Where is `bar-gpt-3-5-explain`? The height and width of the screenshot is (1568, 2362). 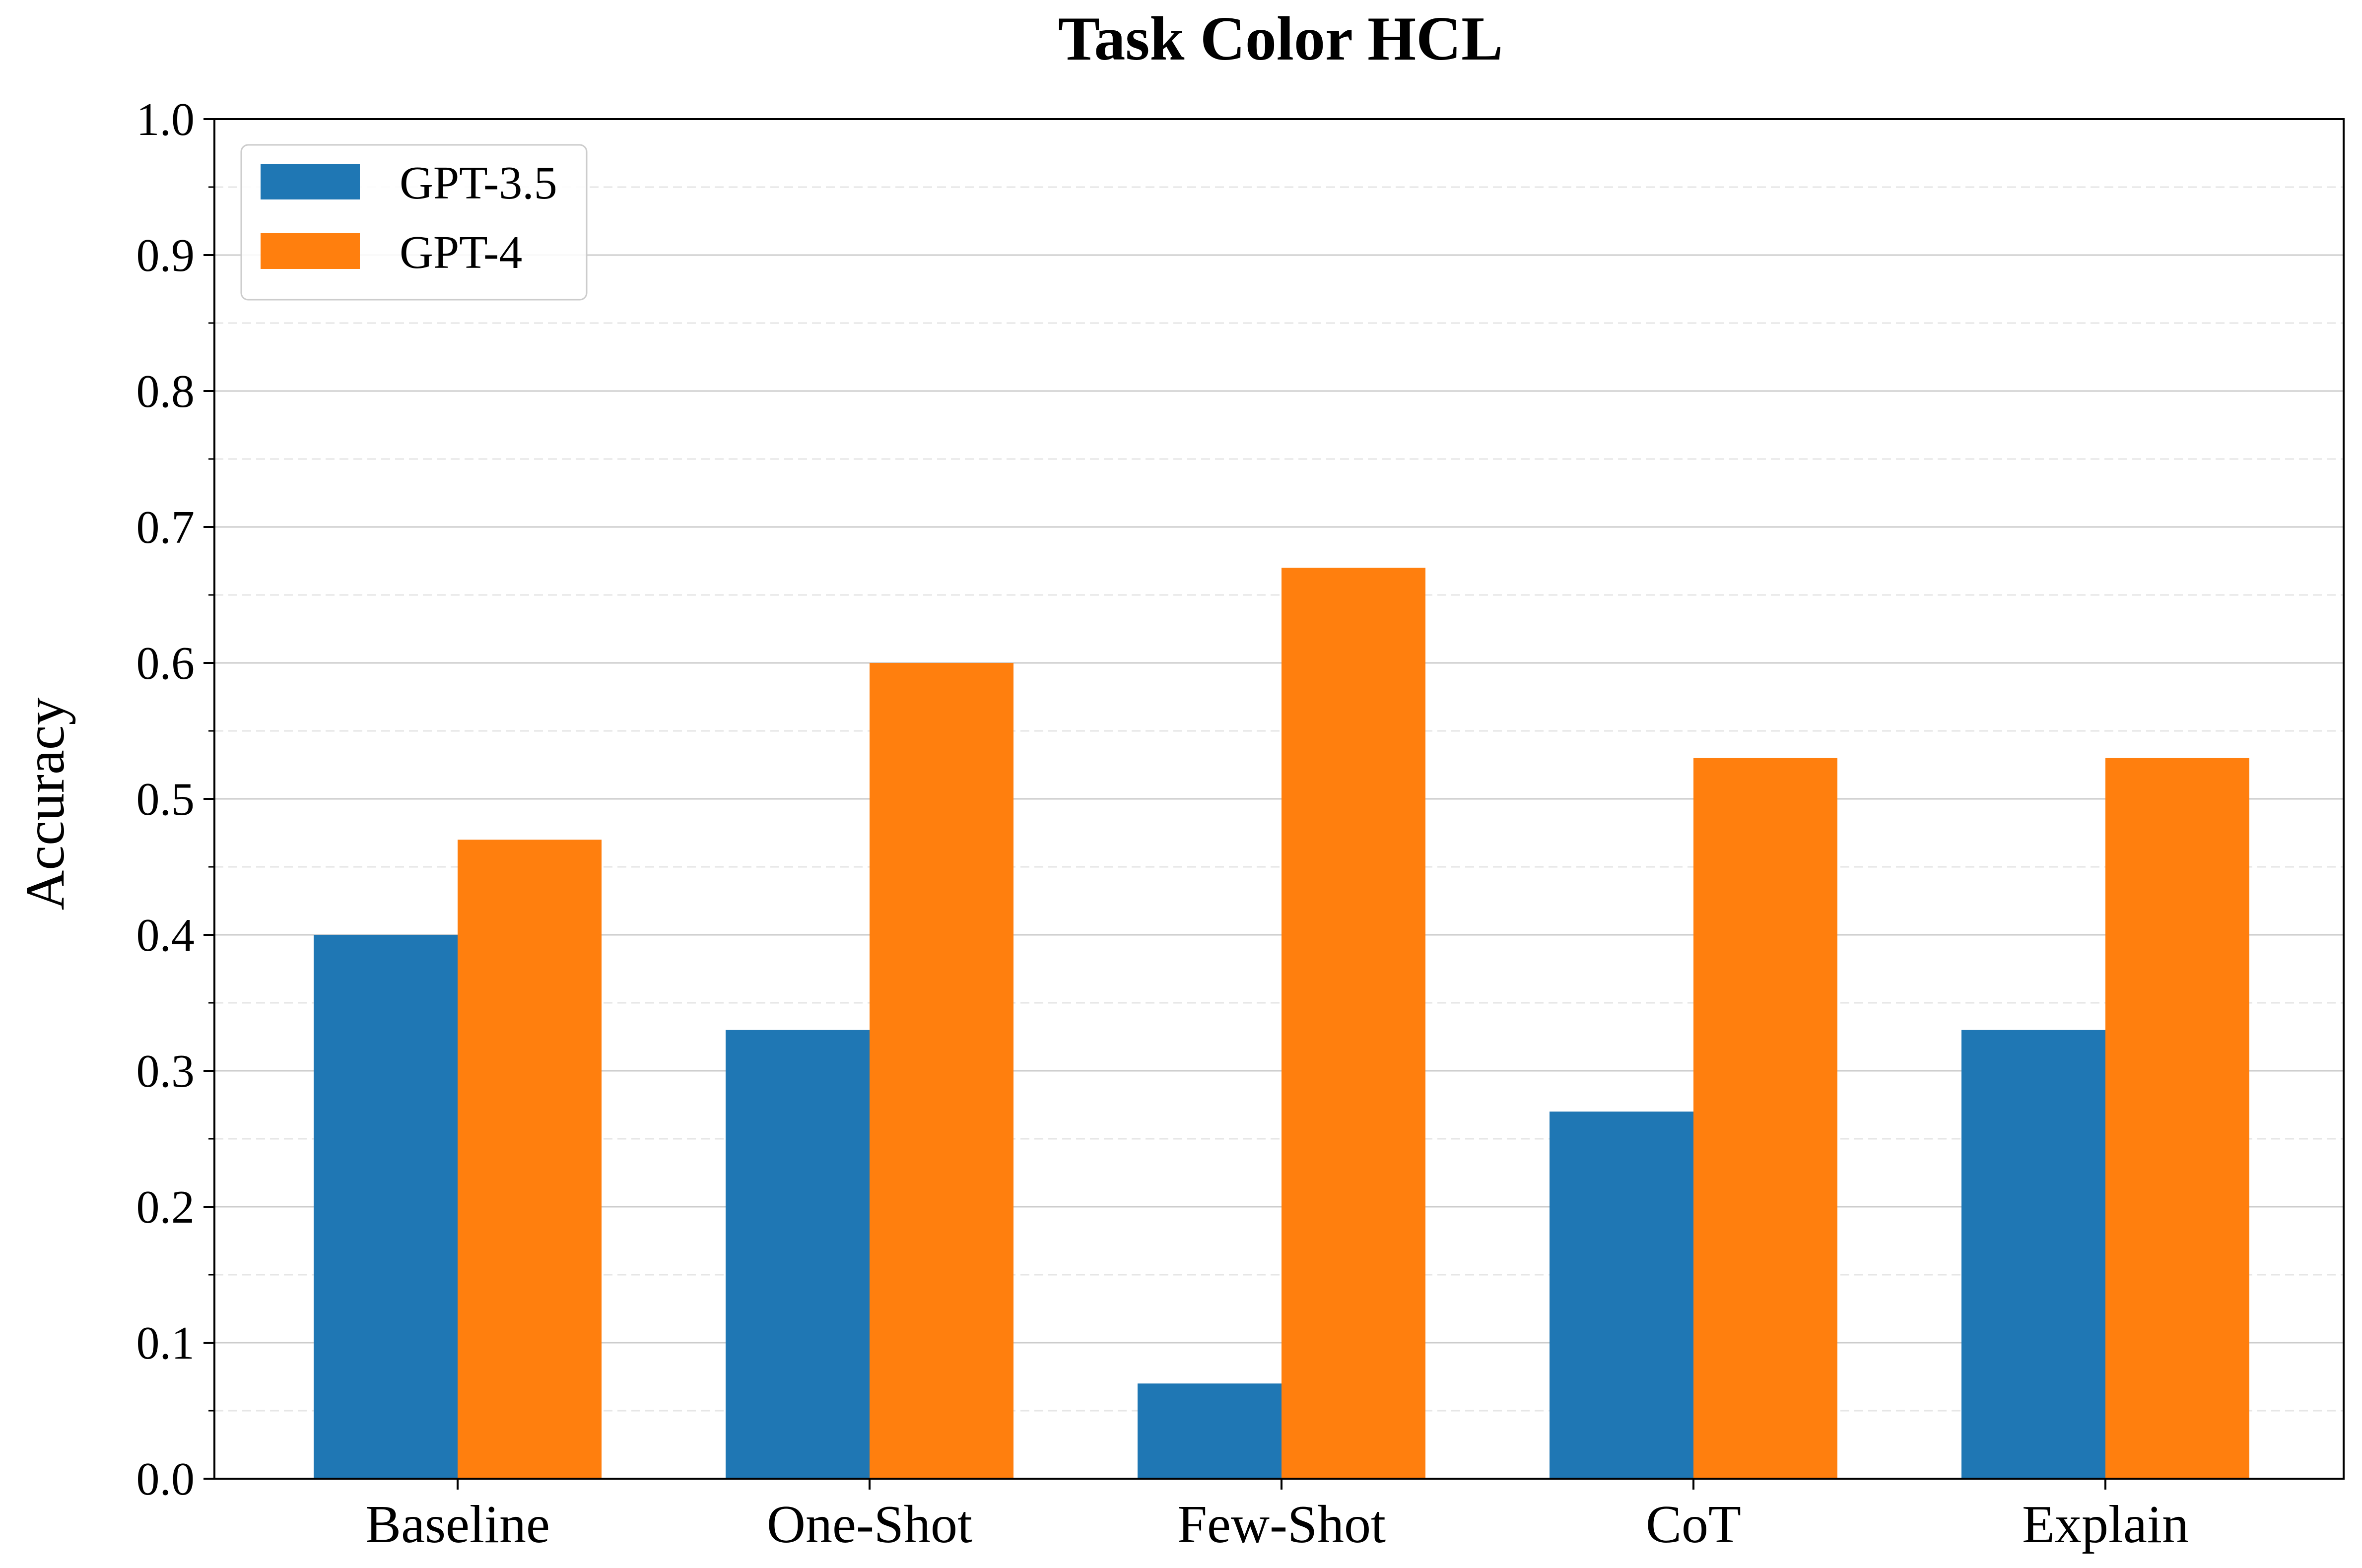
bar-gpt-3-5-explain is located at coordinates (2033, 1254).